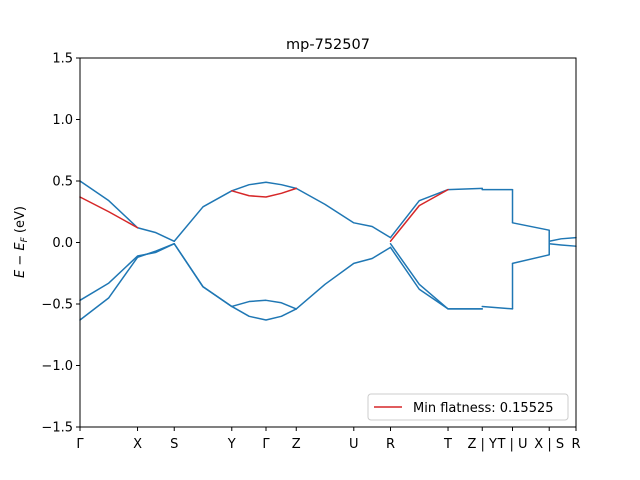 The width and height of the screenshot is (640, 480). What do you see at coordinates (57, 366) in the screenshot?
I see `y-tick-label: −1.0` at bounding box center [57, 366].